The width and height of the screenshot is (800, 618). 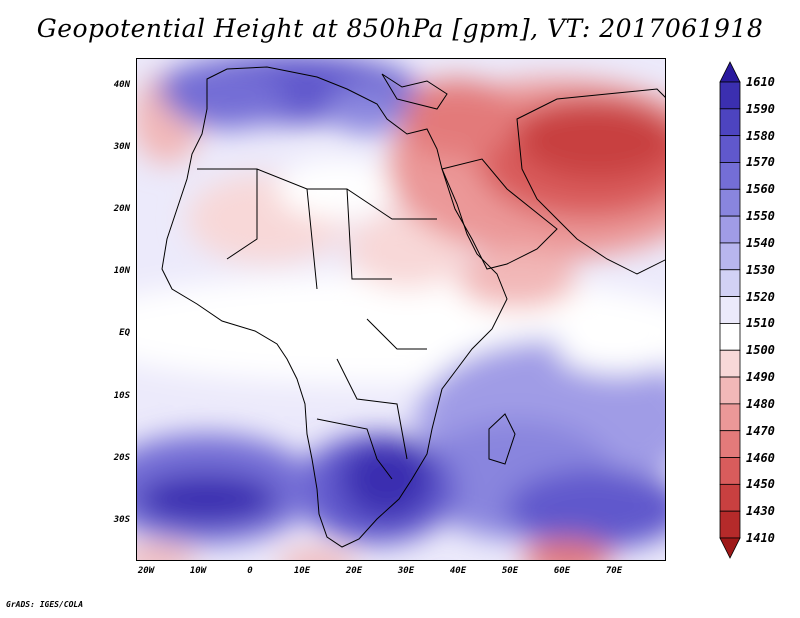 What do you see at coordinates (458, 571) in the screenshot?
I see `lon-tick-40e: 40E` at bounding box center [458, 571].